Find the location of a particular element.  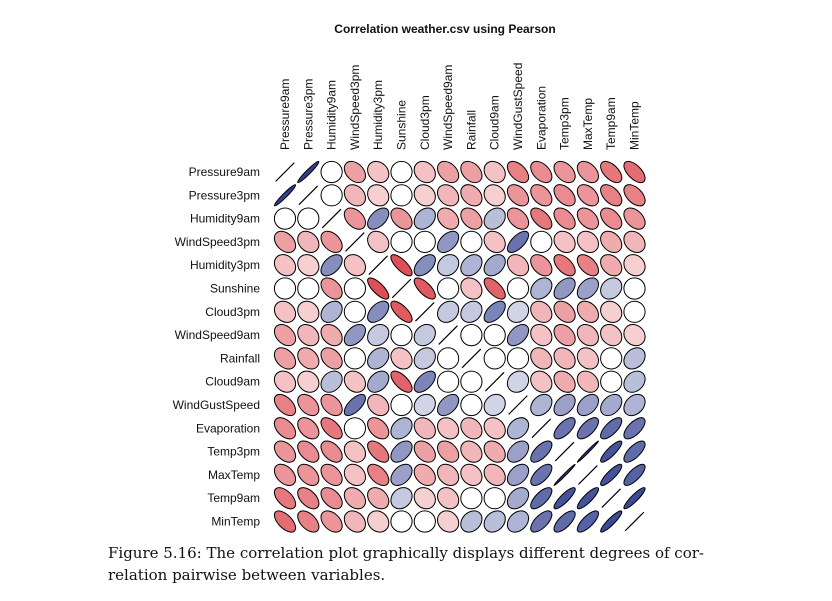

column-label: MinTemp is located at coordinates (635, 125).